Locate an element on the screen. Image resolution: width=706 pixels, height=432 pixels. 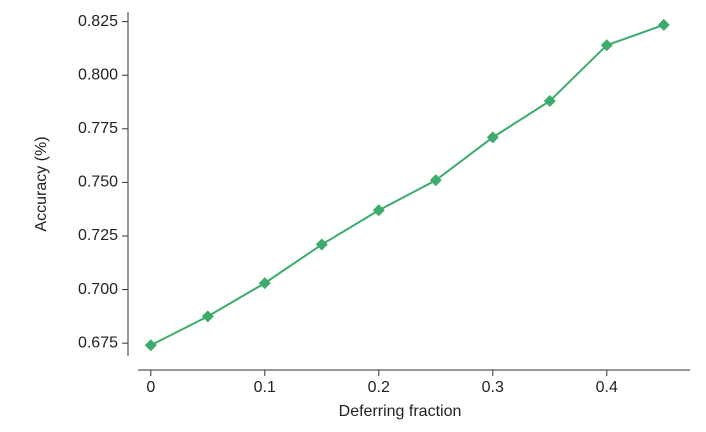
y-tick-label: 0.725 is located at coordinates (98, 235).